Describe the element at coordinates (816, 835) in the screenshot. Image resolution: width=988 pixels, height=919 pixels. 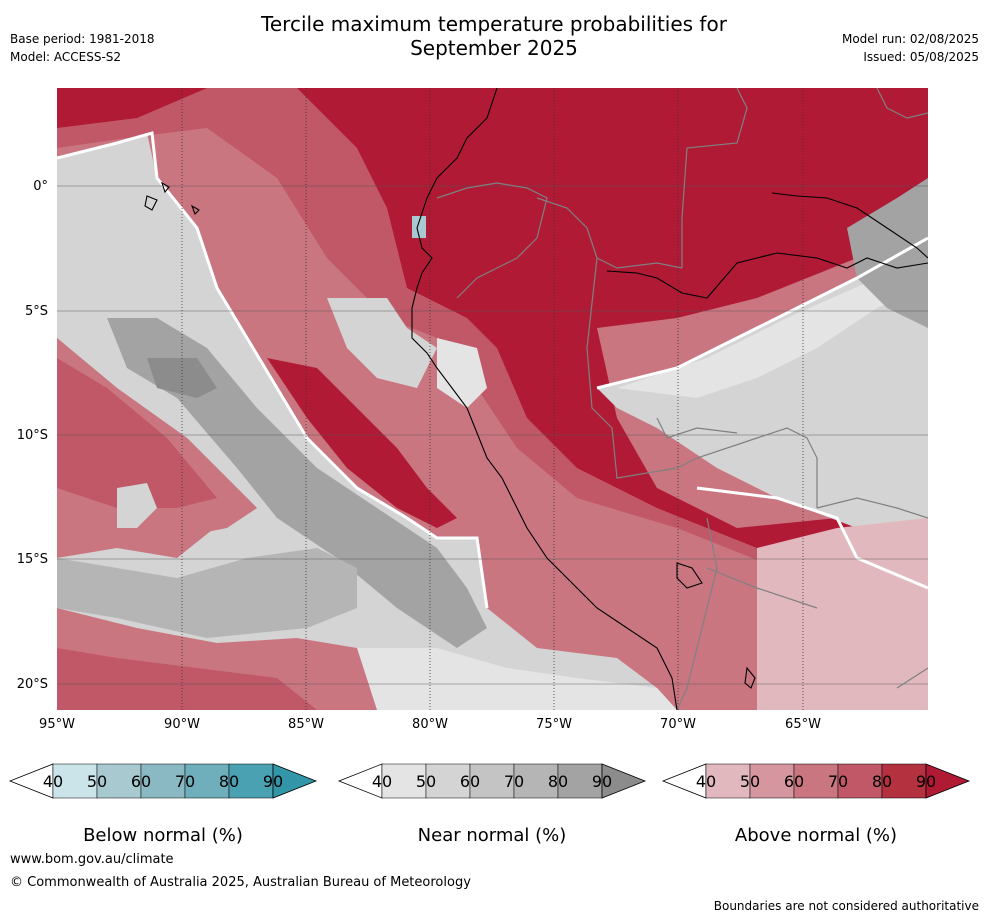
I see `colorbar-title: Above normal (%)` at that location.